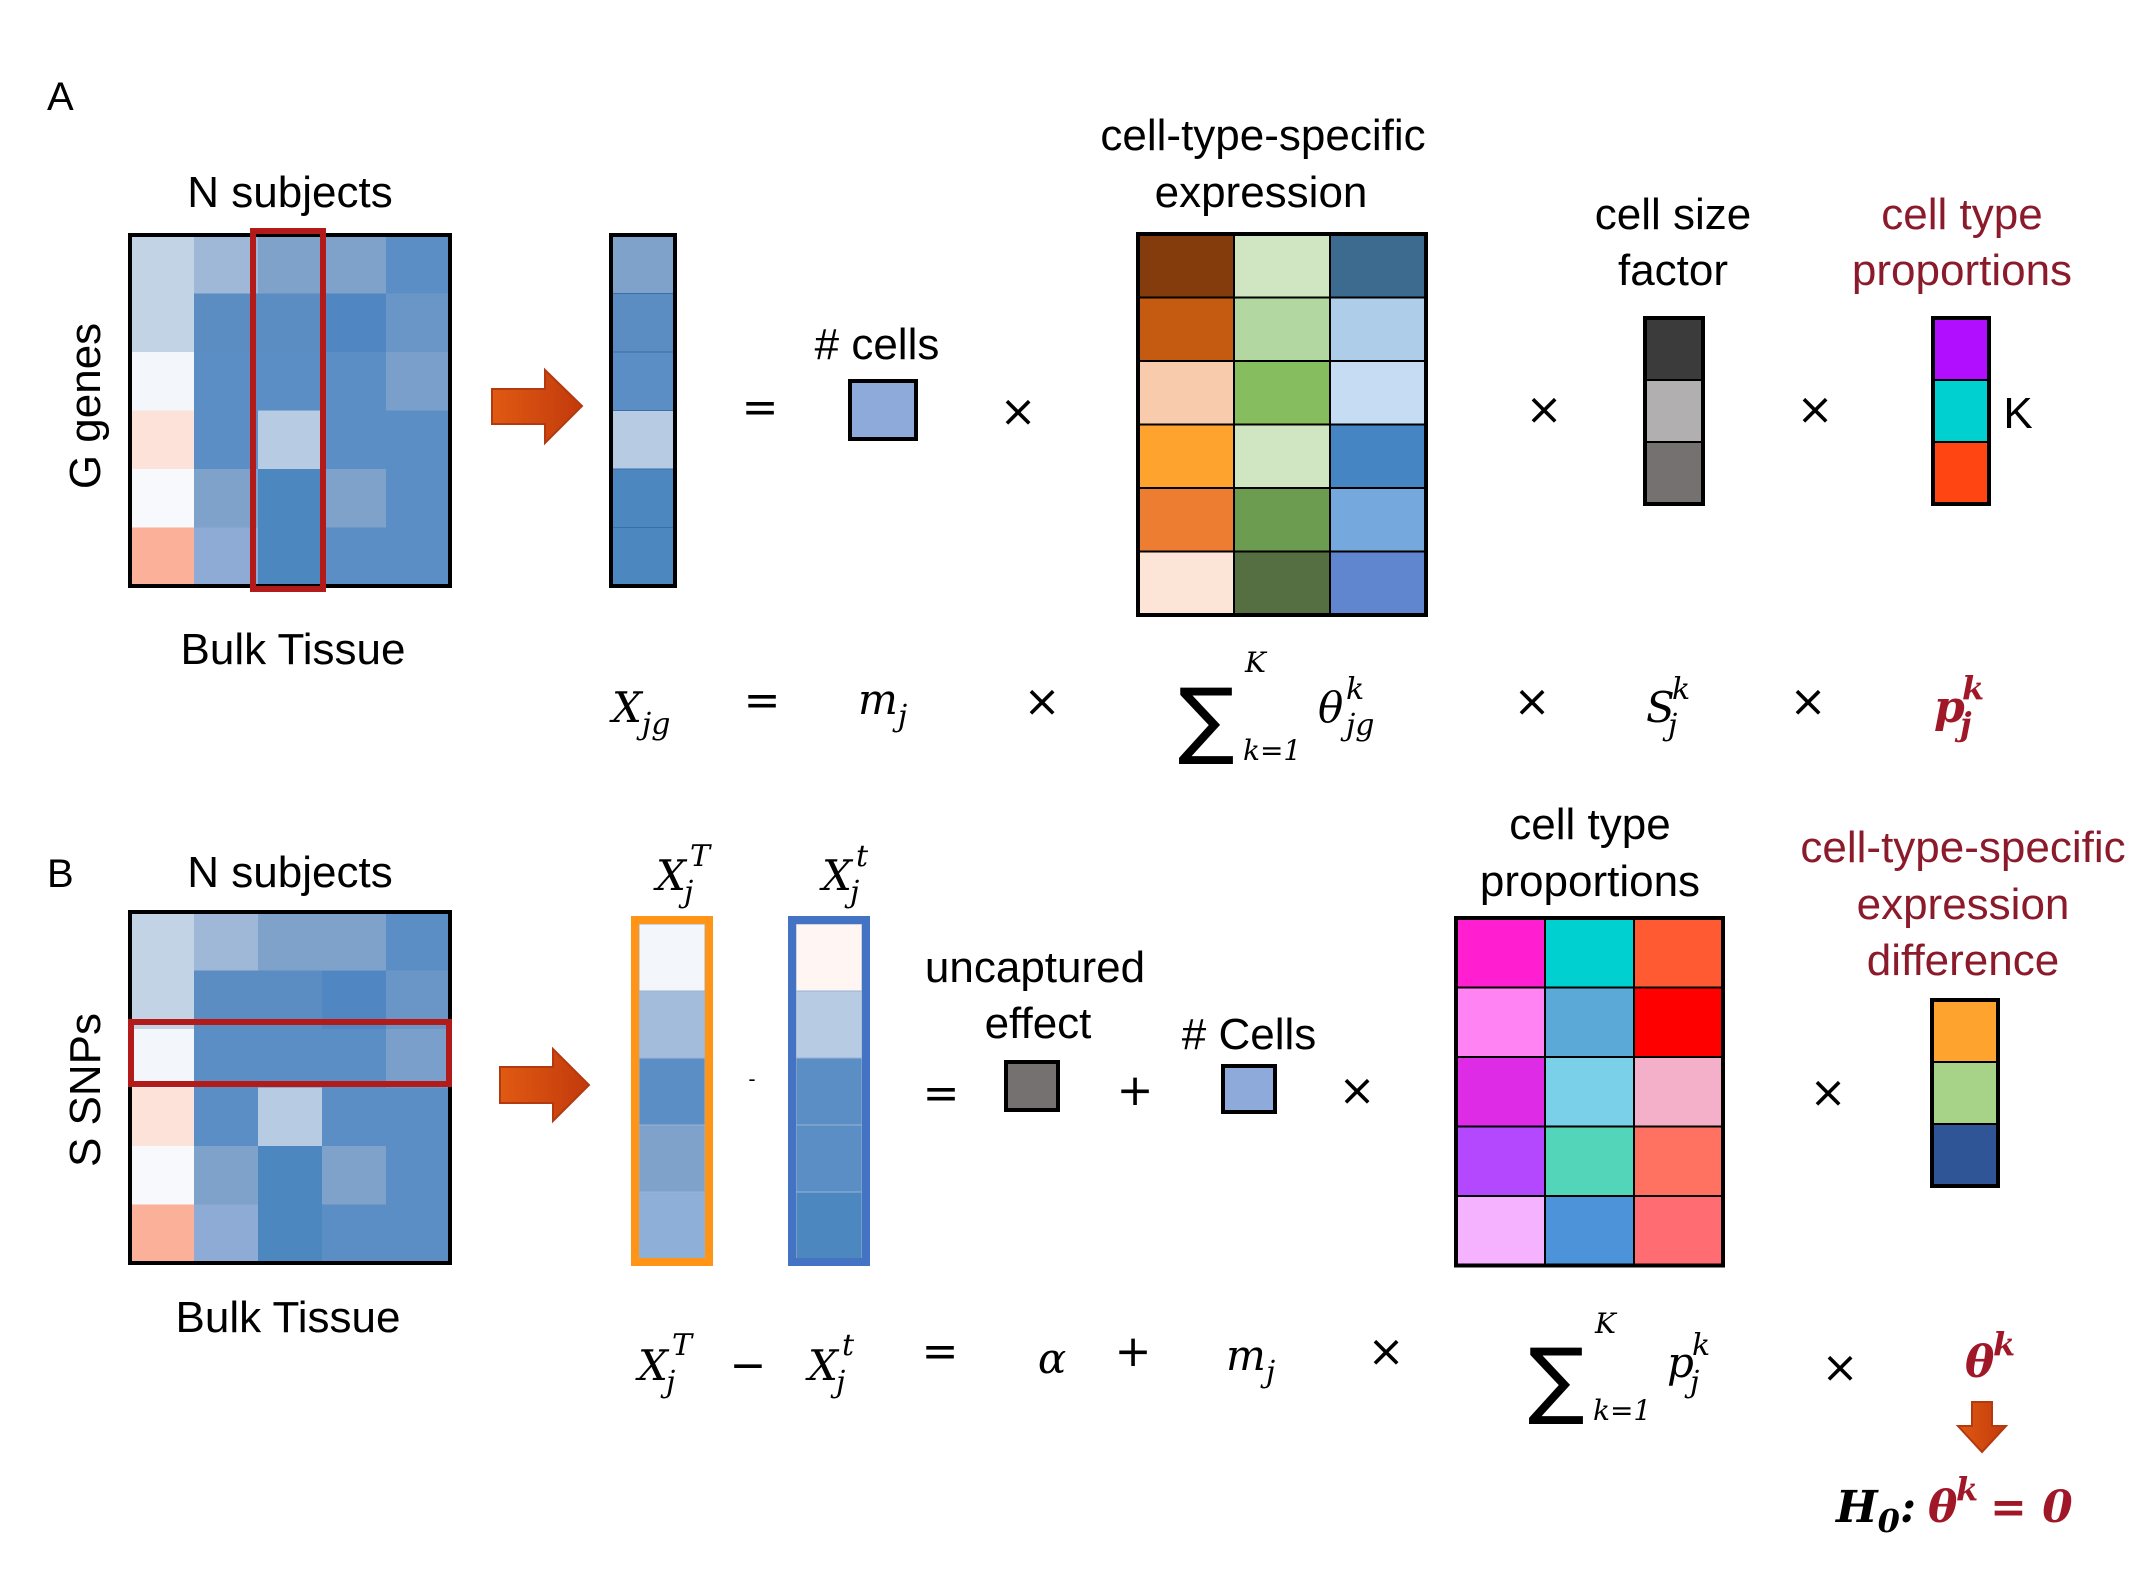 The image size is (2152, 1579). Describe the element at coordinates (1590, 881) in the screenshot. I see `panel-b-prop-label-line2: proportions` at that location.